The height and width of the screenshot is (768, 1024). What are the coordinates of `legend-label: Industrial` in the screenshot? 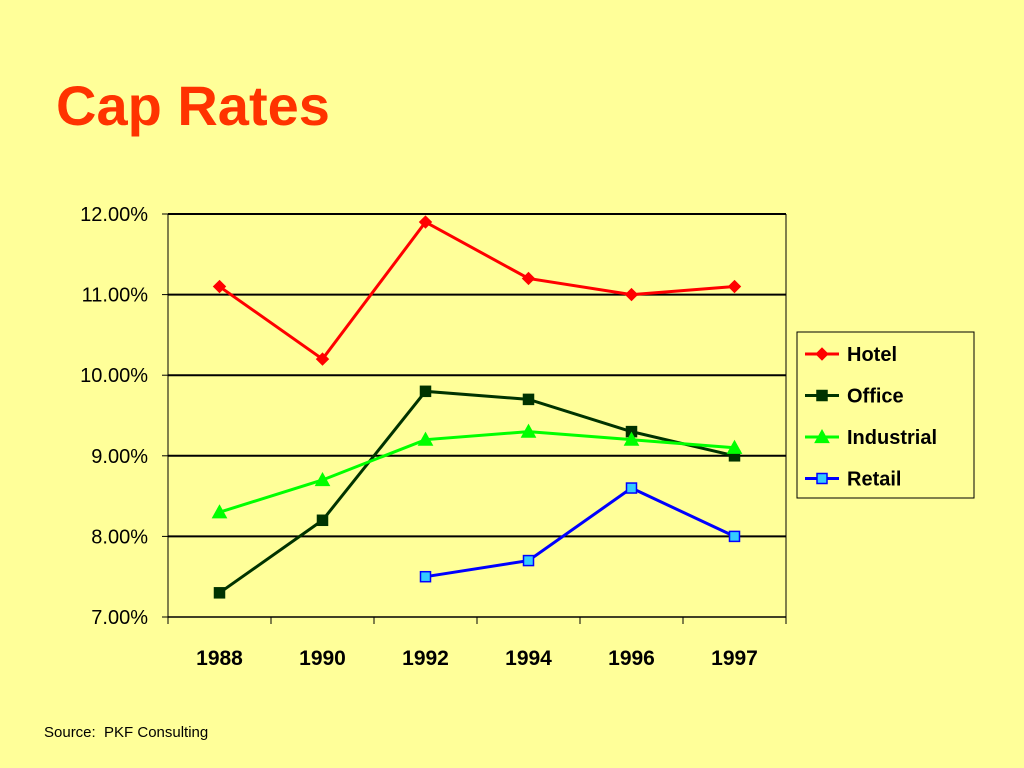 It's located at (892, 438).